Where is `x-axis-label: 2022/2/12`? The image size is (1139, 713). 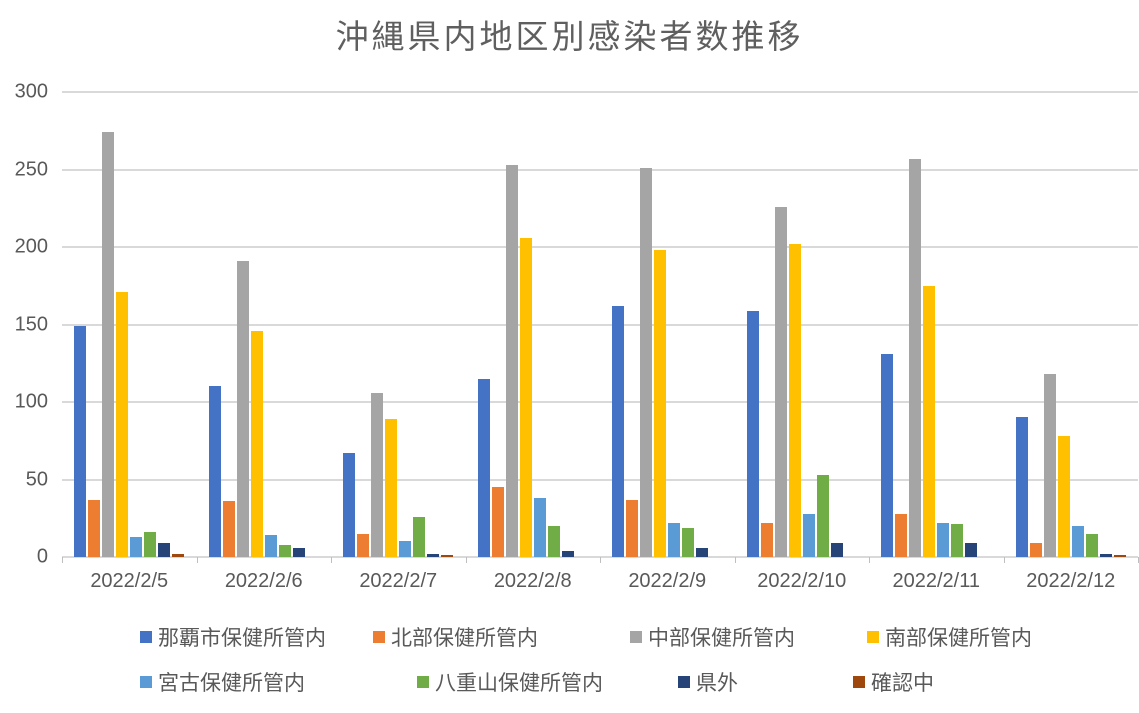 x-axis-label: 2022/2/12 is located at coordinates (1071, 581).